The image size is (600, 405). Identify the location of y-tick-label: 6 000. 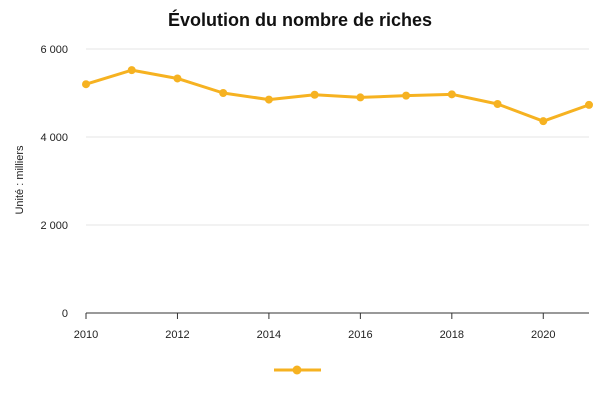
(54, 50).